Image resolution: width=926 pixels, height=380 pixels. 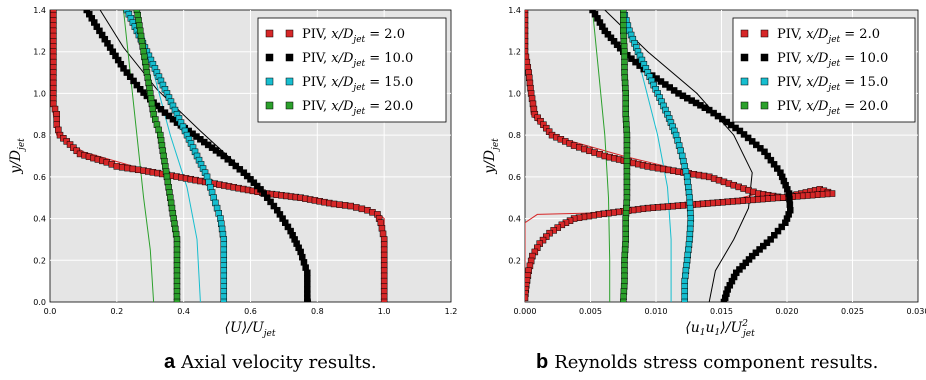 What do you see at coordinates (916, 311) in the screenshot?
I see `x-tick-label: 0.030` at bounding box center [916, 311].